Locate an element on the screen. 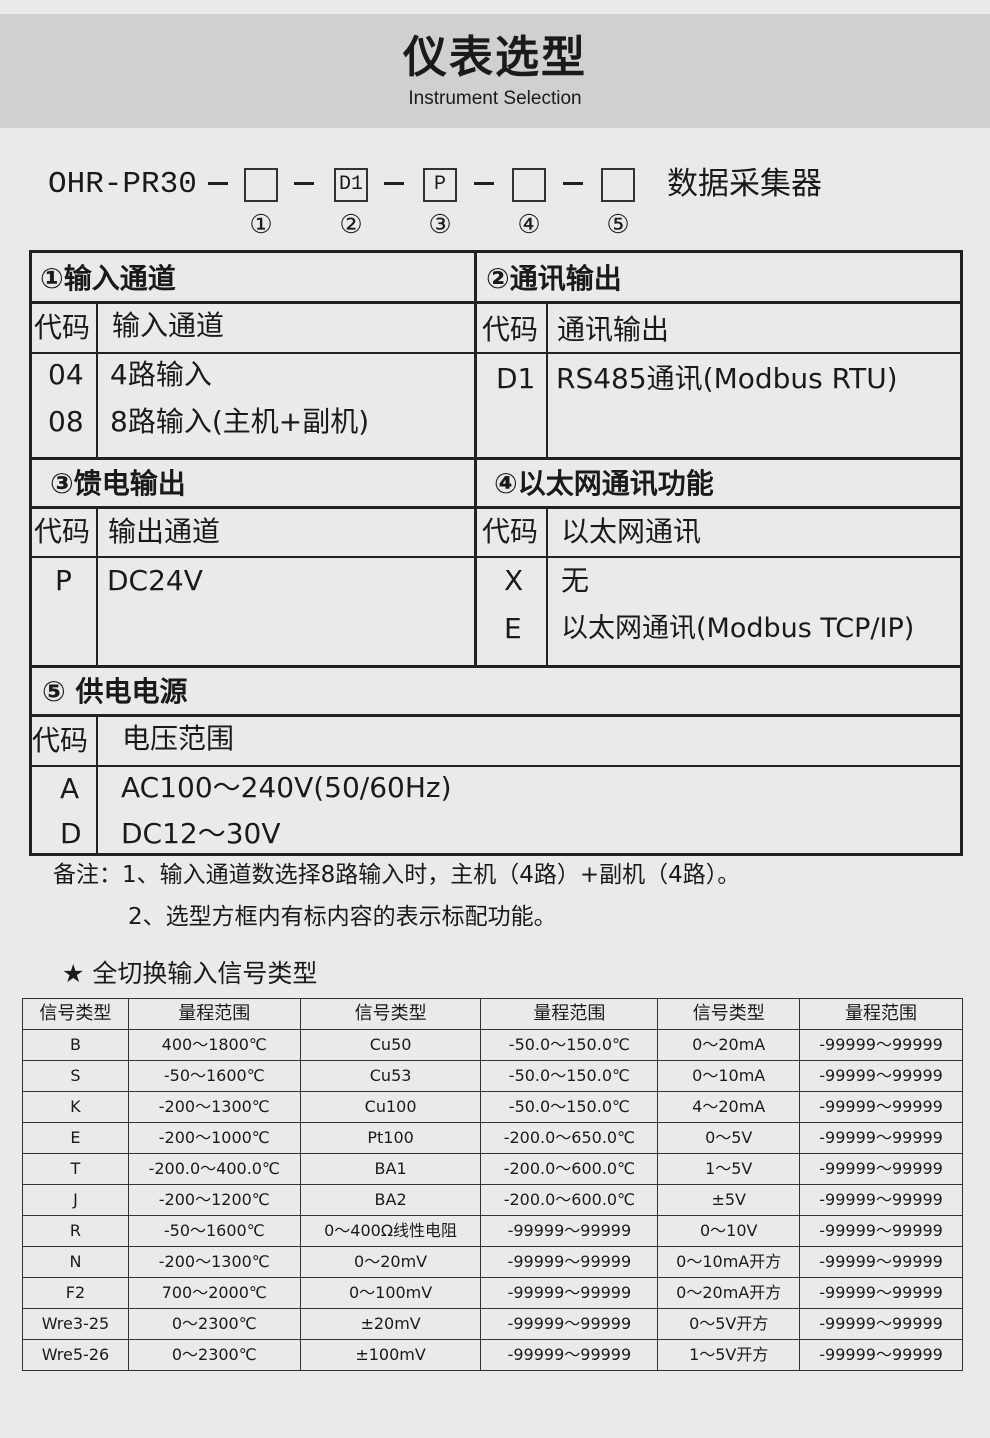 Image resolution: width=990 pixels, height=1438 pixels. code-x: X is located at coordinates (514, 580).